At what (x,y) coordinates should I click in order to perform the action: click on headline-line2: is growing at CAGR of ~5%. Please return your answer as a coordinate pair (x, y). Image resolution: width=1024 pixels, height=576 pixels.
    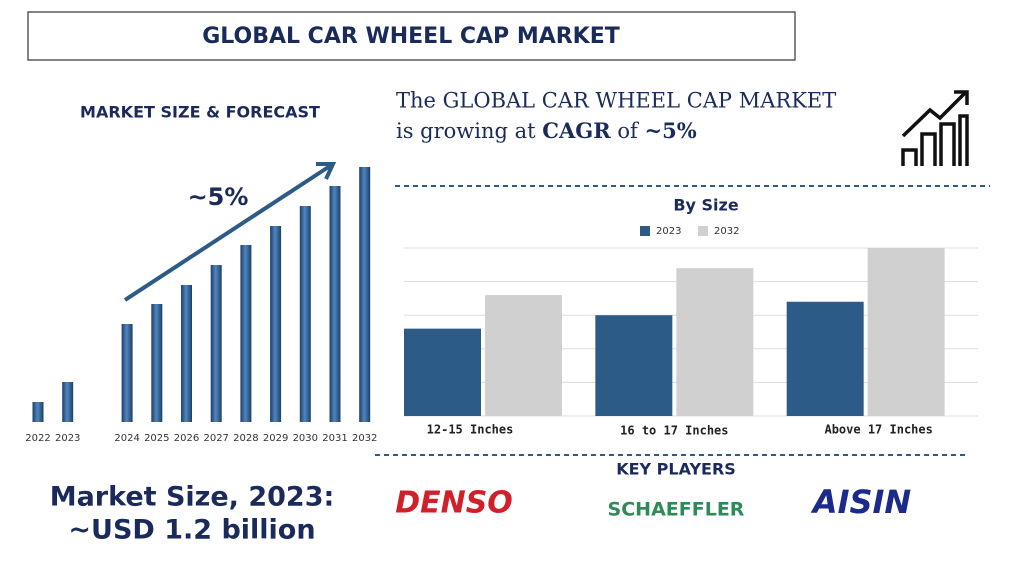
    Looking at the image, I should click on (546, 130).